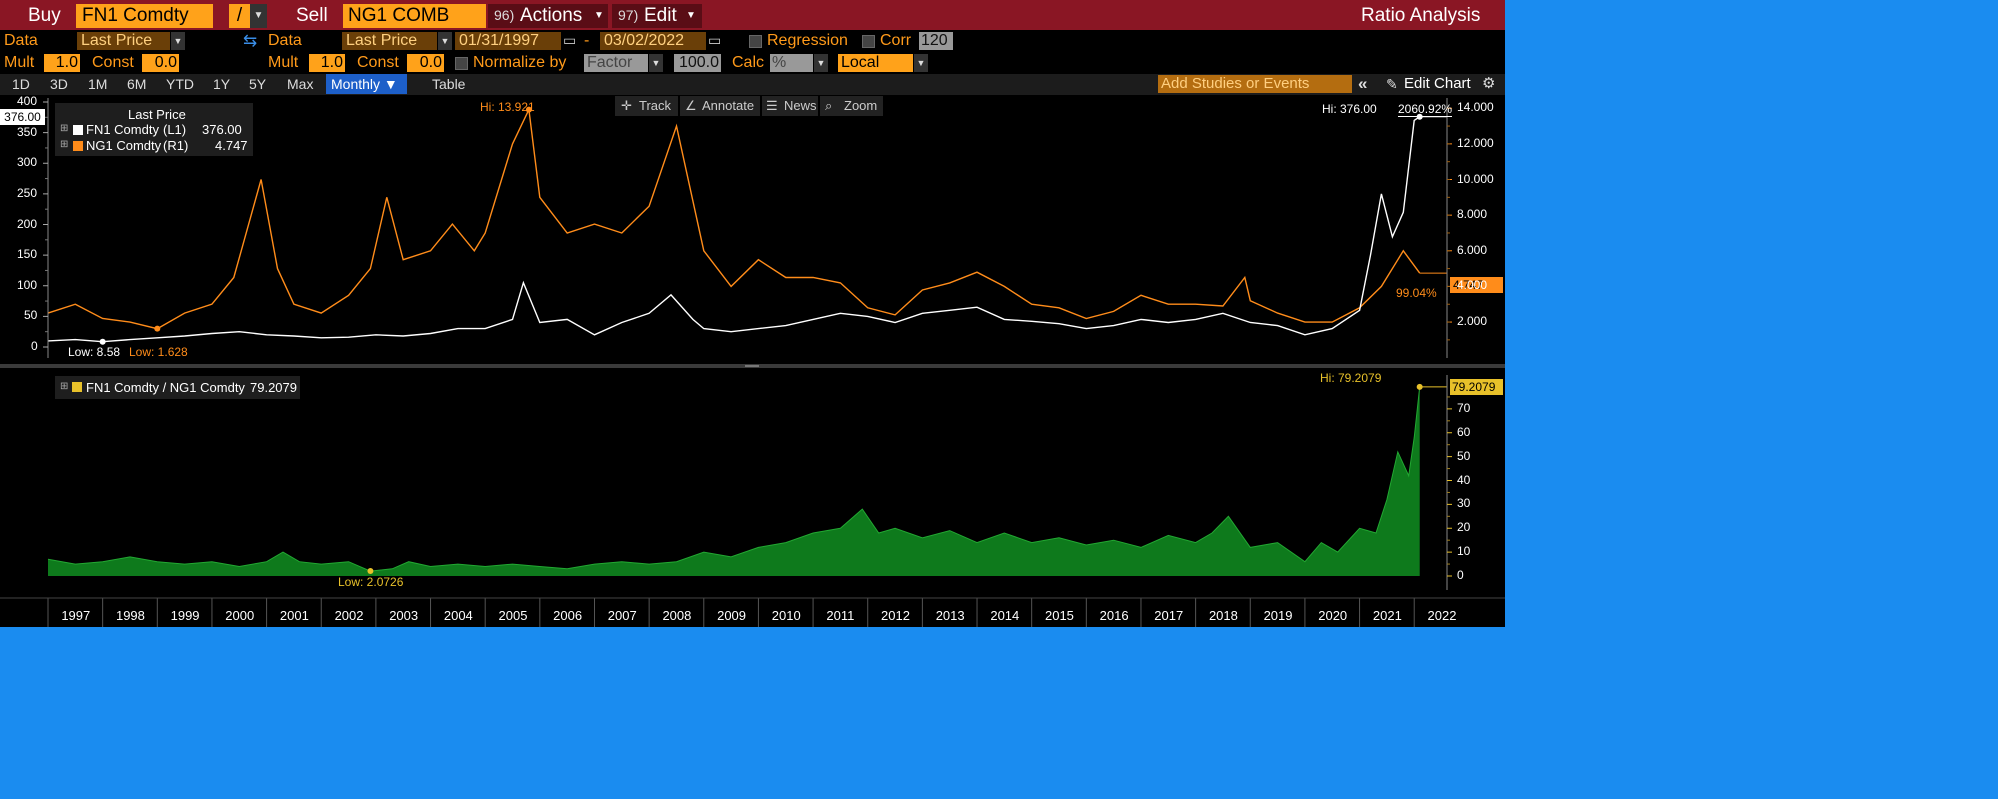 The height and width of the screenshot is (799, 1998). Describe the element at coordinates (21, 84) in the screenshot. I see `range-1d: 1D` at that location.